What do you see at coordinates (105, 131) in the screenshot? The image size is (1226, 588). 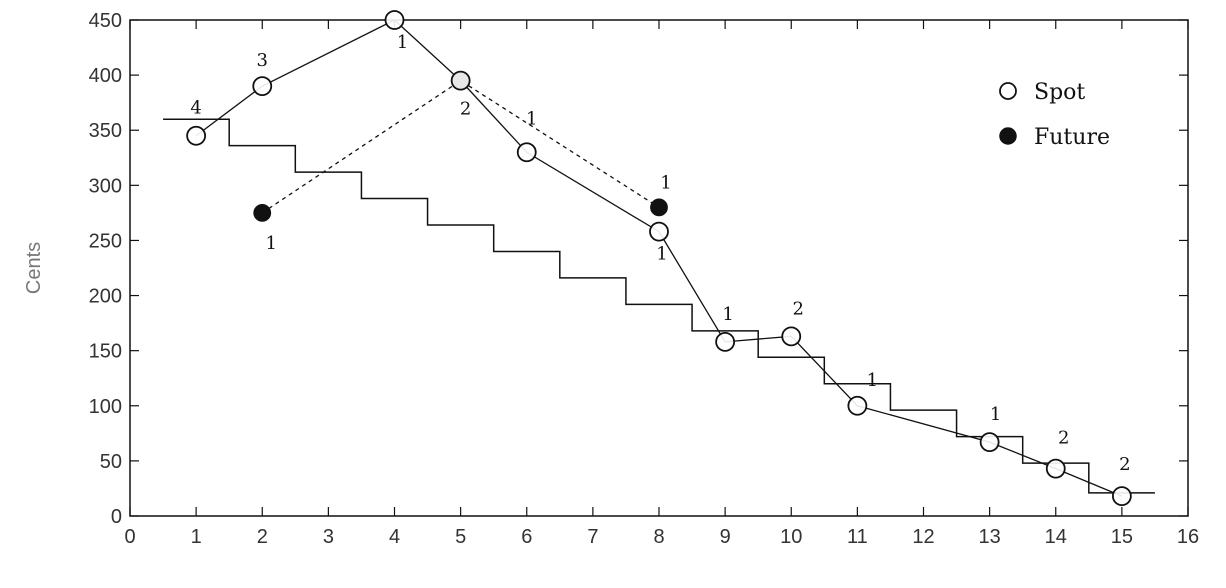 I see `y-tick-label: 350` at bounding box center [105, 131].